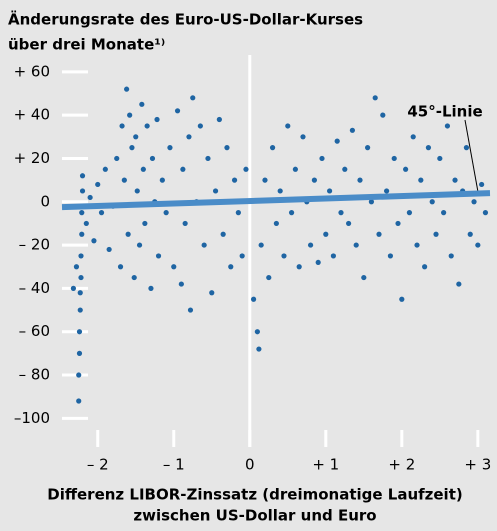 The height and width of the screenshot is (531, 497). What do you see at coordinates (34, 245) in the screenshot?
I see `y-tick-label: – 20` at bounding box center [34, 245].